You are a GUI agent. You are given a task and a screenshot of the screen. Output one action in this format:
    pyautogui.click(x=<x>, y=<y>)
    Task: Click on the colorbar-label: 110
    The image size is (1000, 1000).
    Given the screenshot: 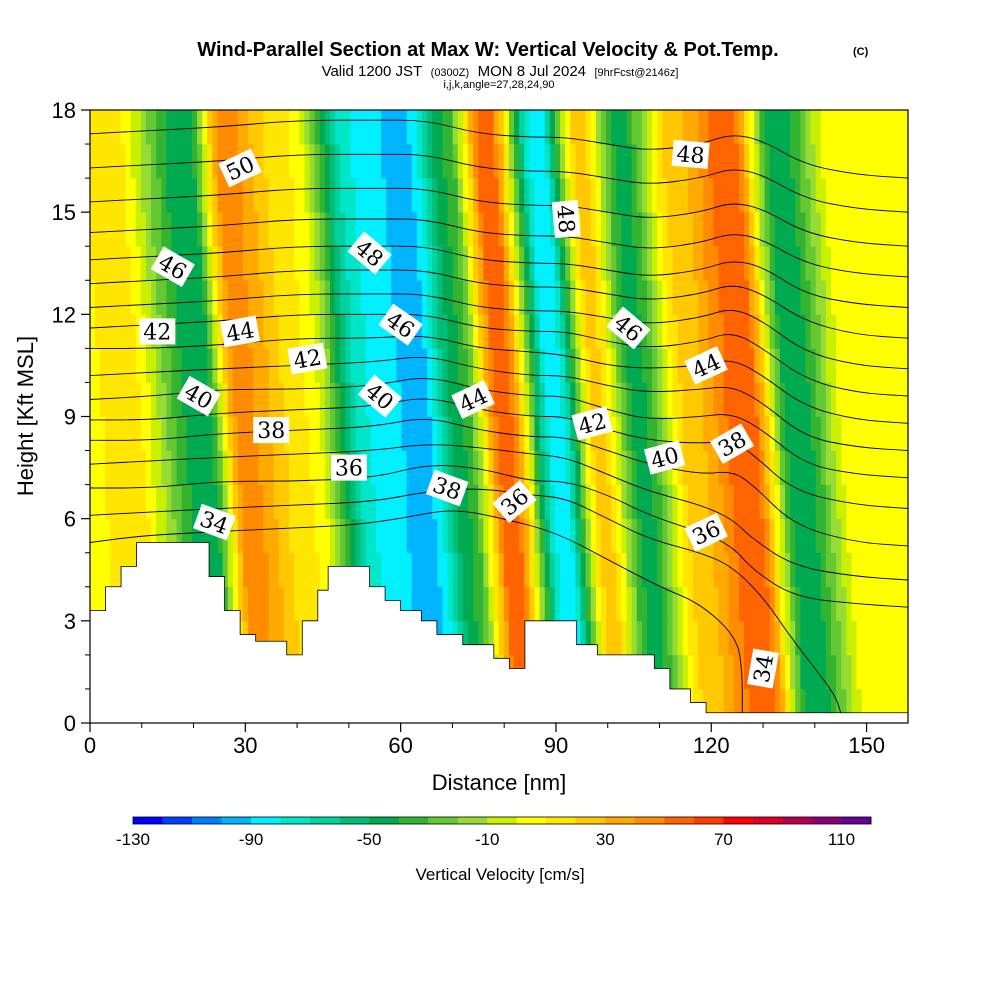 What is the action you would take?
    pyautogui.click(x=841, y=839)
    